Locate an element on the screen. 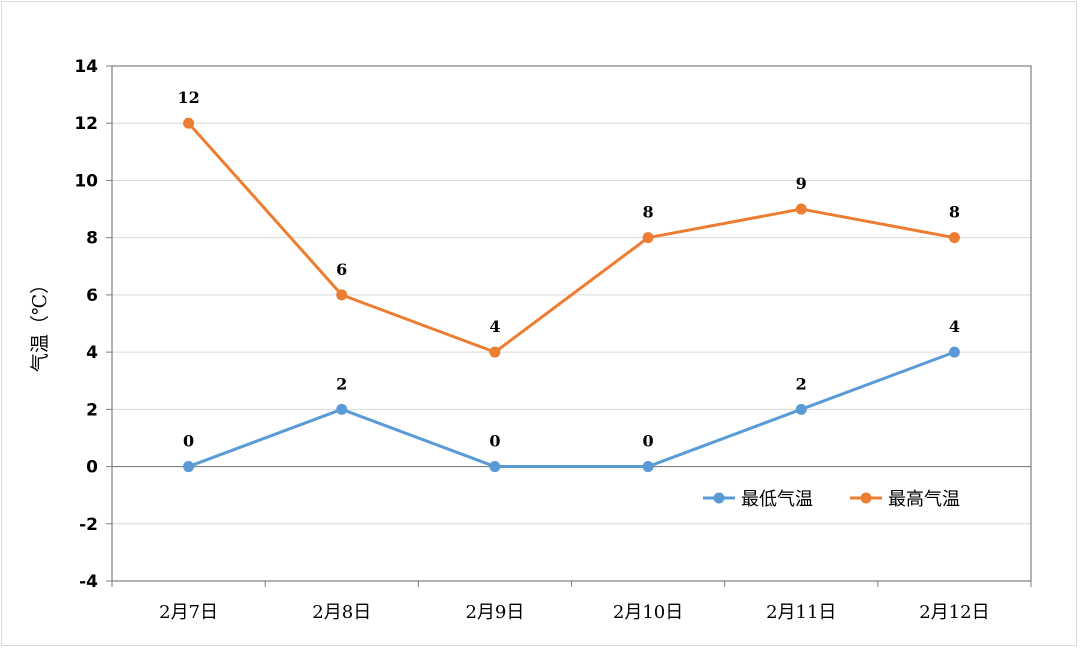 This screenshot has height=649, width=1080. y-axis-label: 气温（℃） is located at coordinates (40, 323).